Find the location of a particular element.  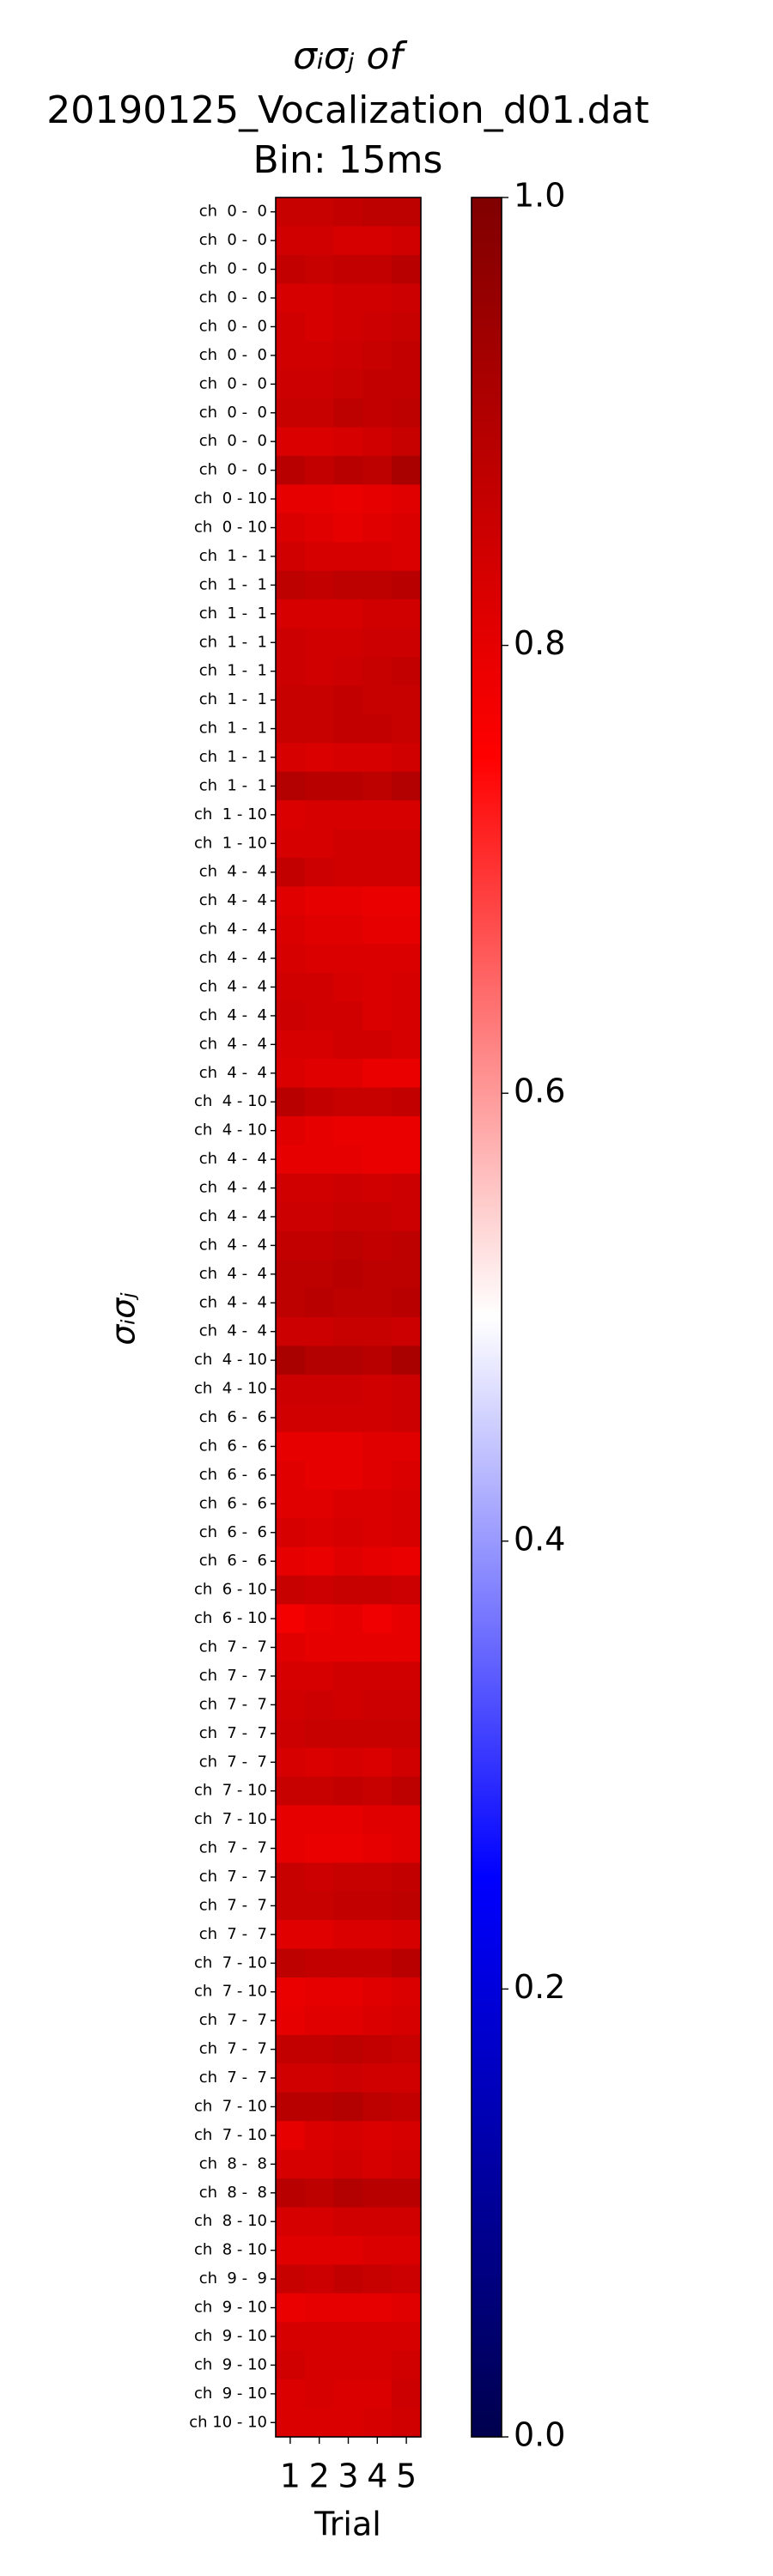

row-label: ch 4 - 4 is located at coordinates (233, 900).